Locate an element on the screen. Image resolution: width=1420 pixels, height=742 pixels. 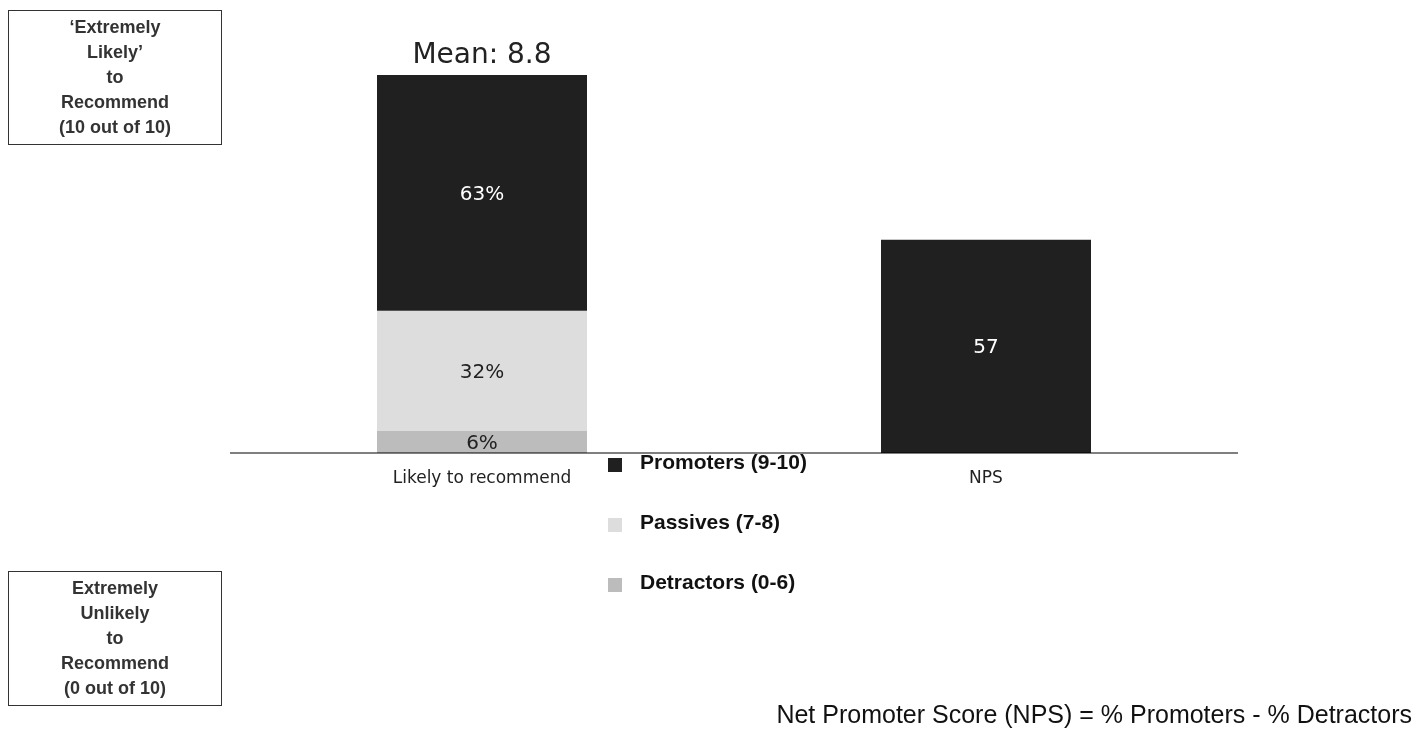
data-label: 63% is located at coordinates (482, 192).